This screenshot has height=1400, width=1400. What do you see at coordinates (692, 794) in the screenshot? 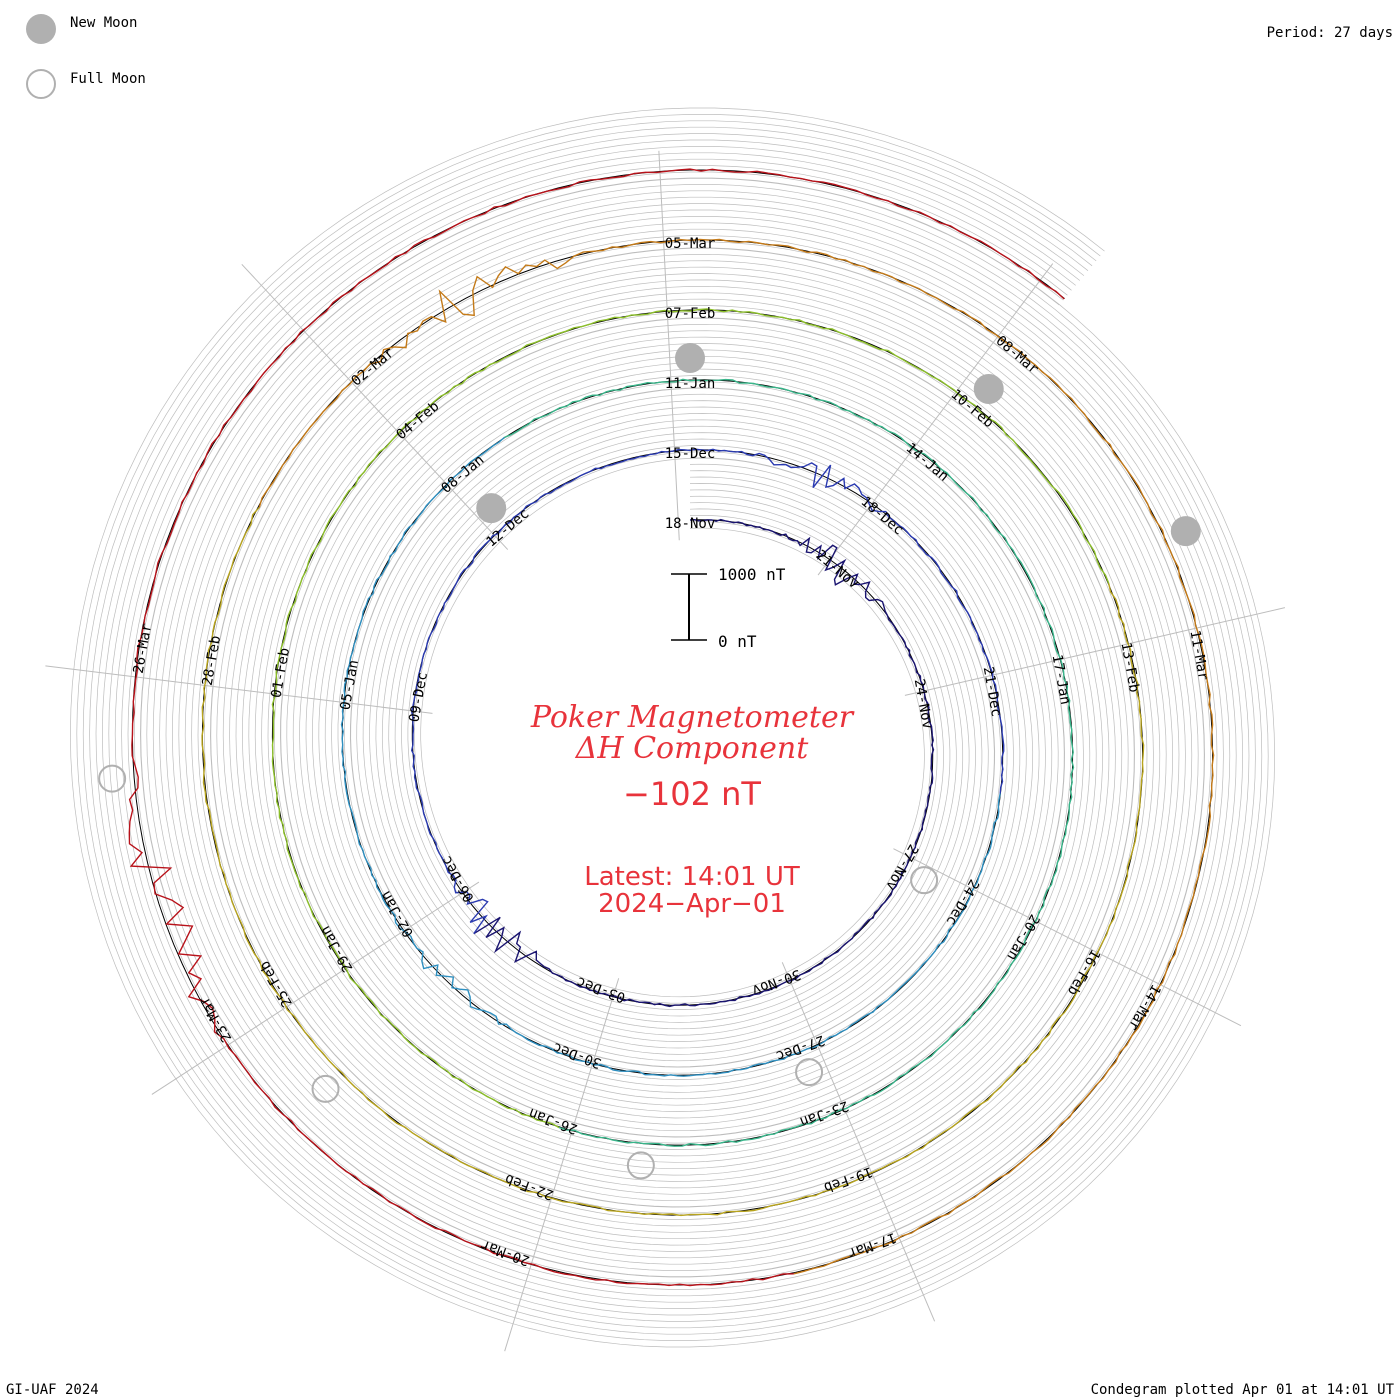
I see `current-value: −102 nT` at bounding box center [692, 794].